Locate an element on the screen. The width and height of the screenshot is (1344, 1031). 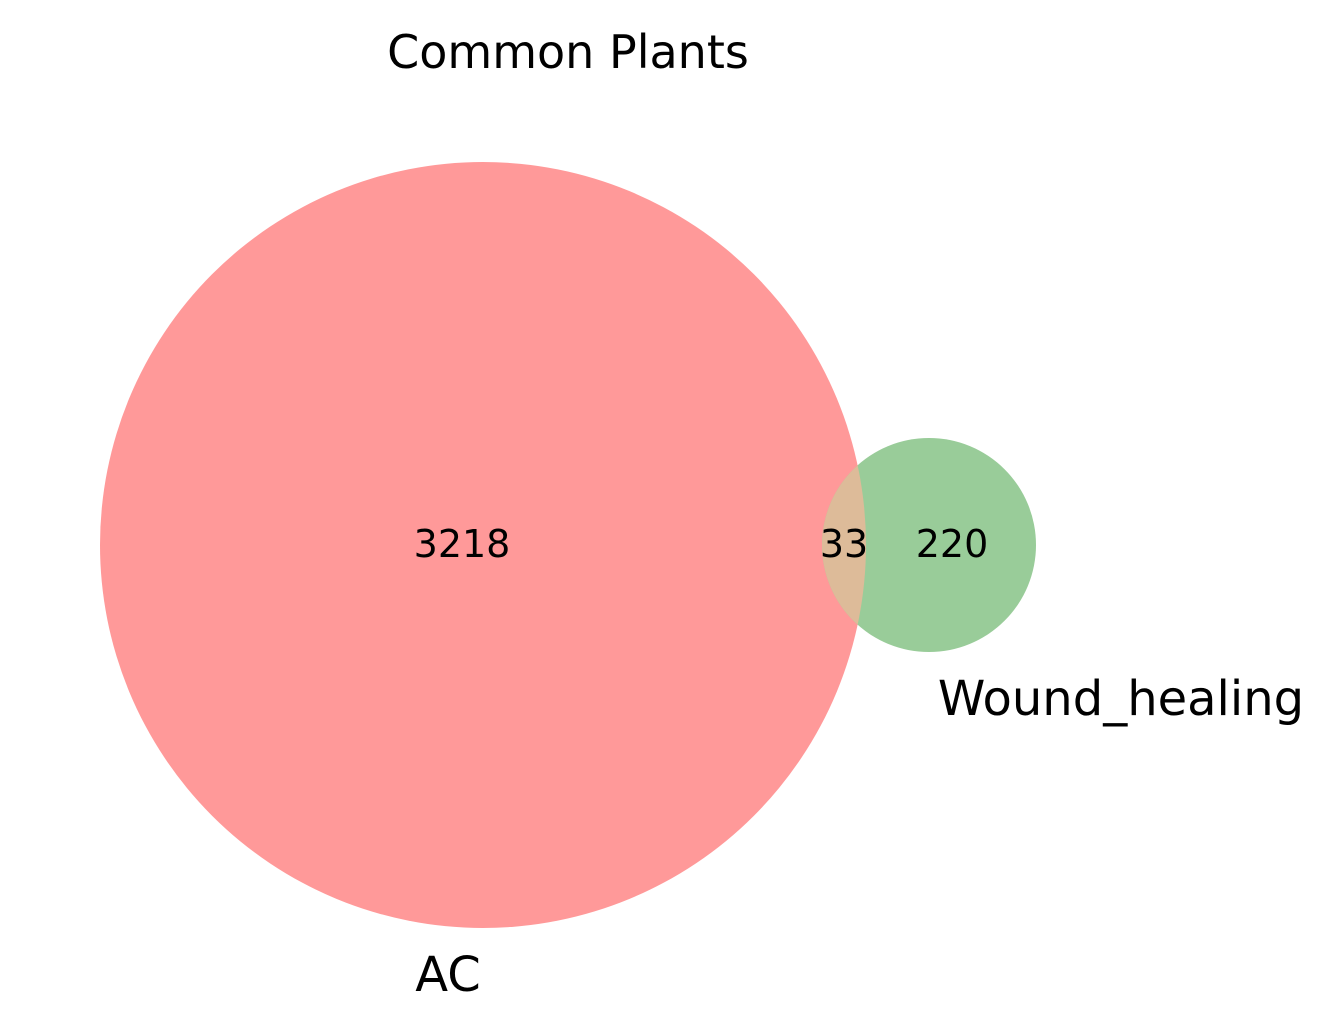
wound-healing-set-circle is located at coordinates (929, 545).